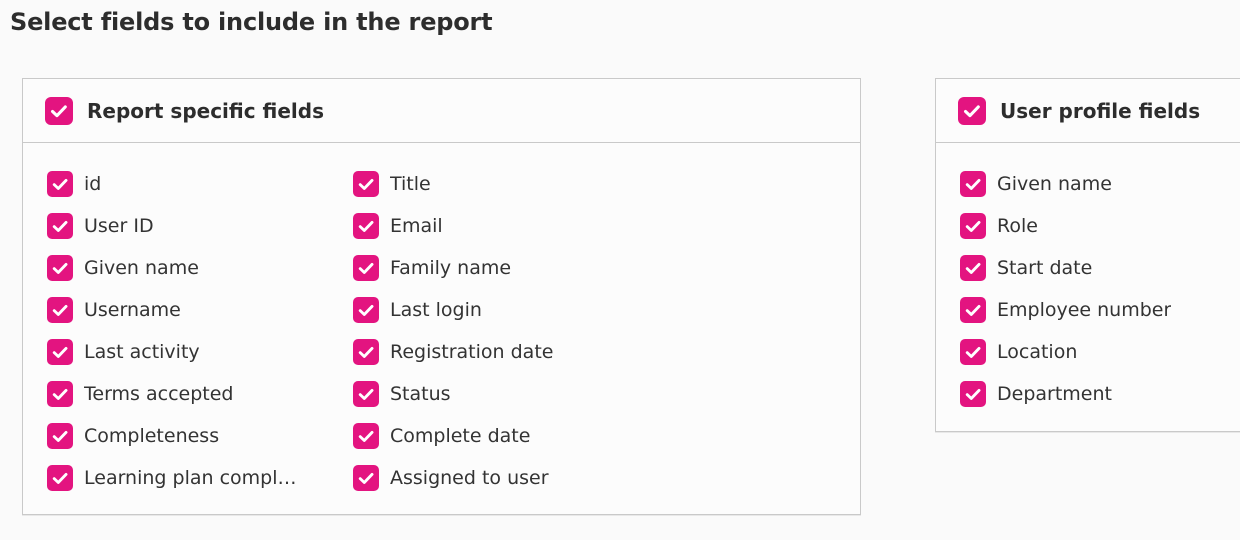 This screenshot has width=1240, height=540. I want to click on field-checkbox-item: Status, so click(594, 394).